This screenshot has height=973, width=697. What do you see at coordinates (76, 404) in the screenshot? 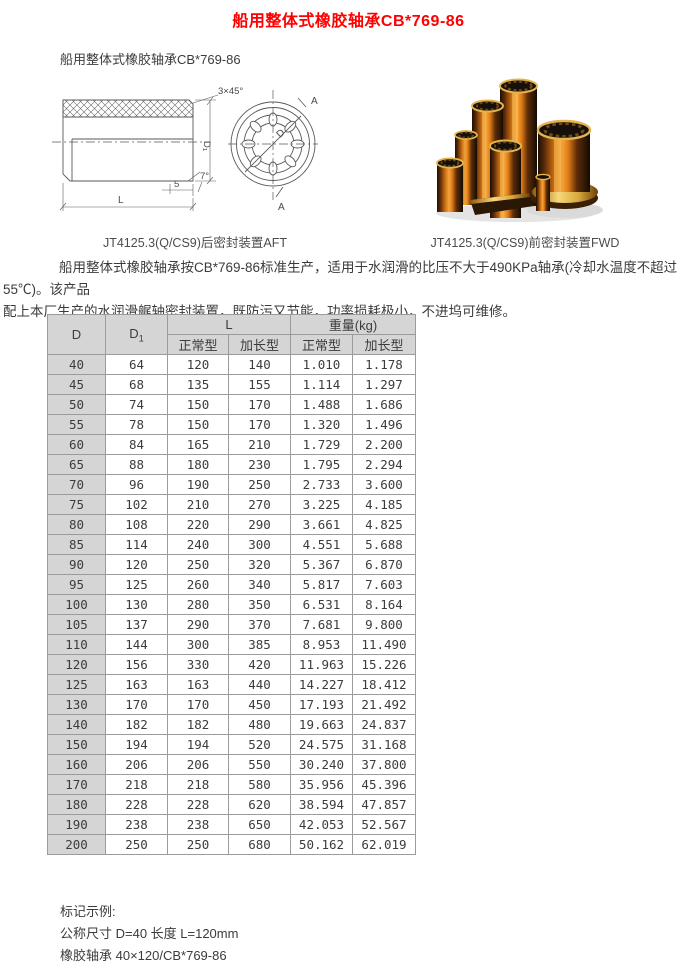
I see `cell-d: 50` at bounding box center [76, 404].